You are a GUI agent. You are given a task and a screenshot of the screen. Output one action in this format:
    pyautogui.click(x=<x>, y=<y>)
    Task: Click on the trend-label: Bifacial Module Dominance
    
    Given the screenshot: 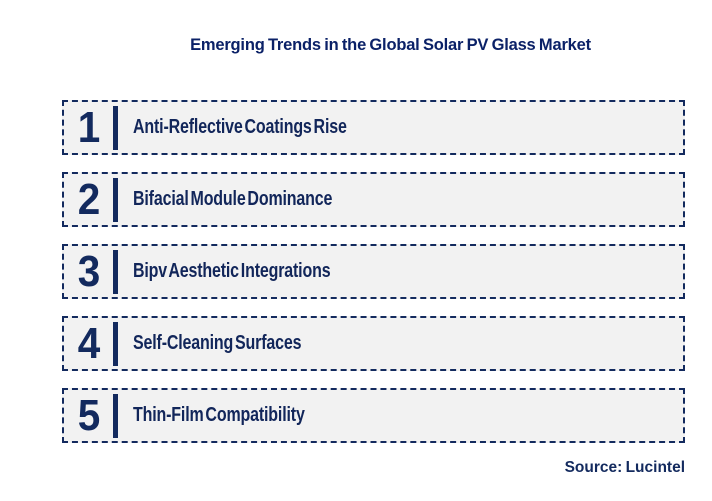 What is the action you would take?
    pyautogui.click(x=233, y=199)
    